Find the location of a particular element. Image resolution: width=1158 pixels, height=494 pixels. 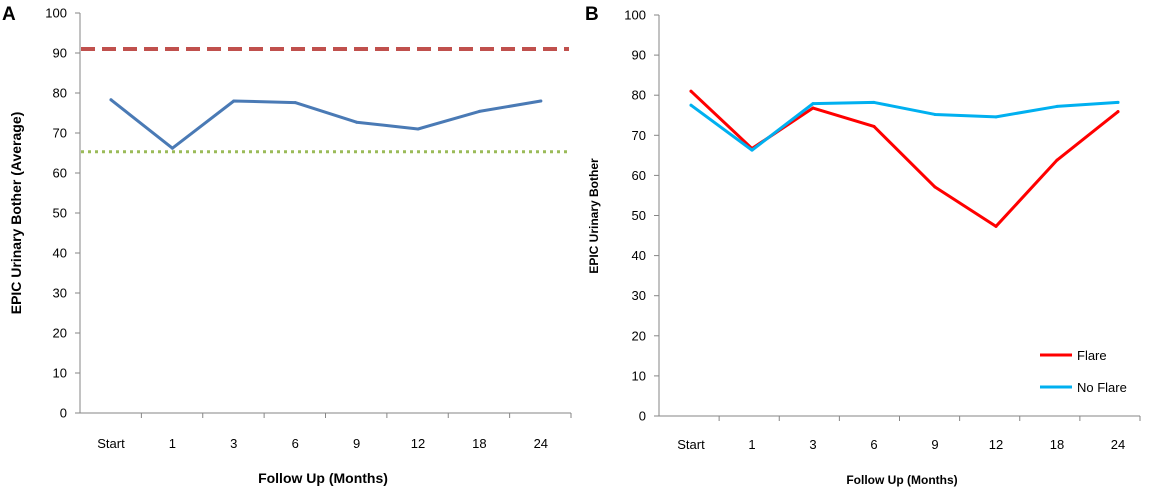

panel-b-x-tick-label: 9 is located at coordinates (934, 444).